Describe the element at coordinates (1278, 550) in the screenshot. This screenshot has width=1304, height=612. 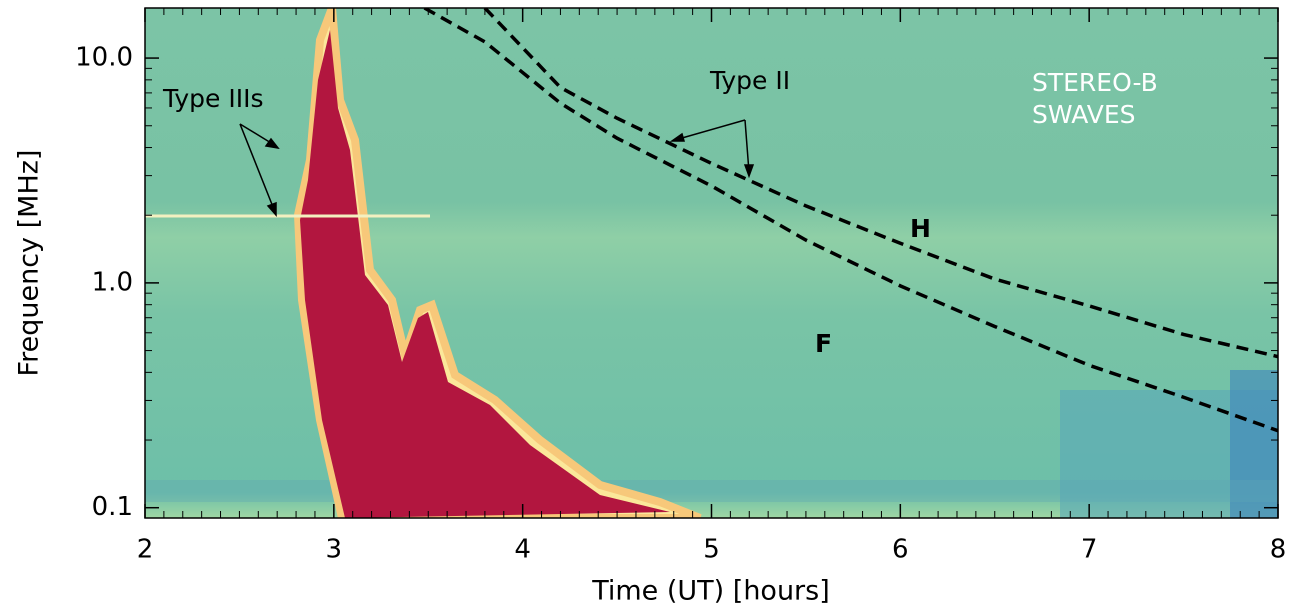
I see `x-tick-label: 8` at that location.